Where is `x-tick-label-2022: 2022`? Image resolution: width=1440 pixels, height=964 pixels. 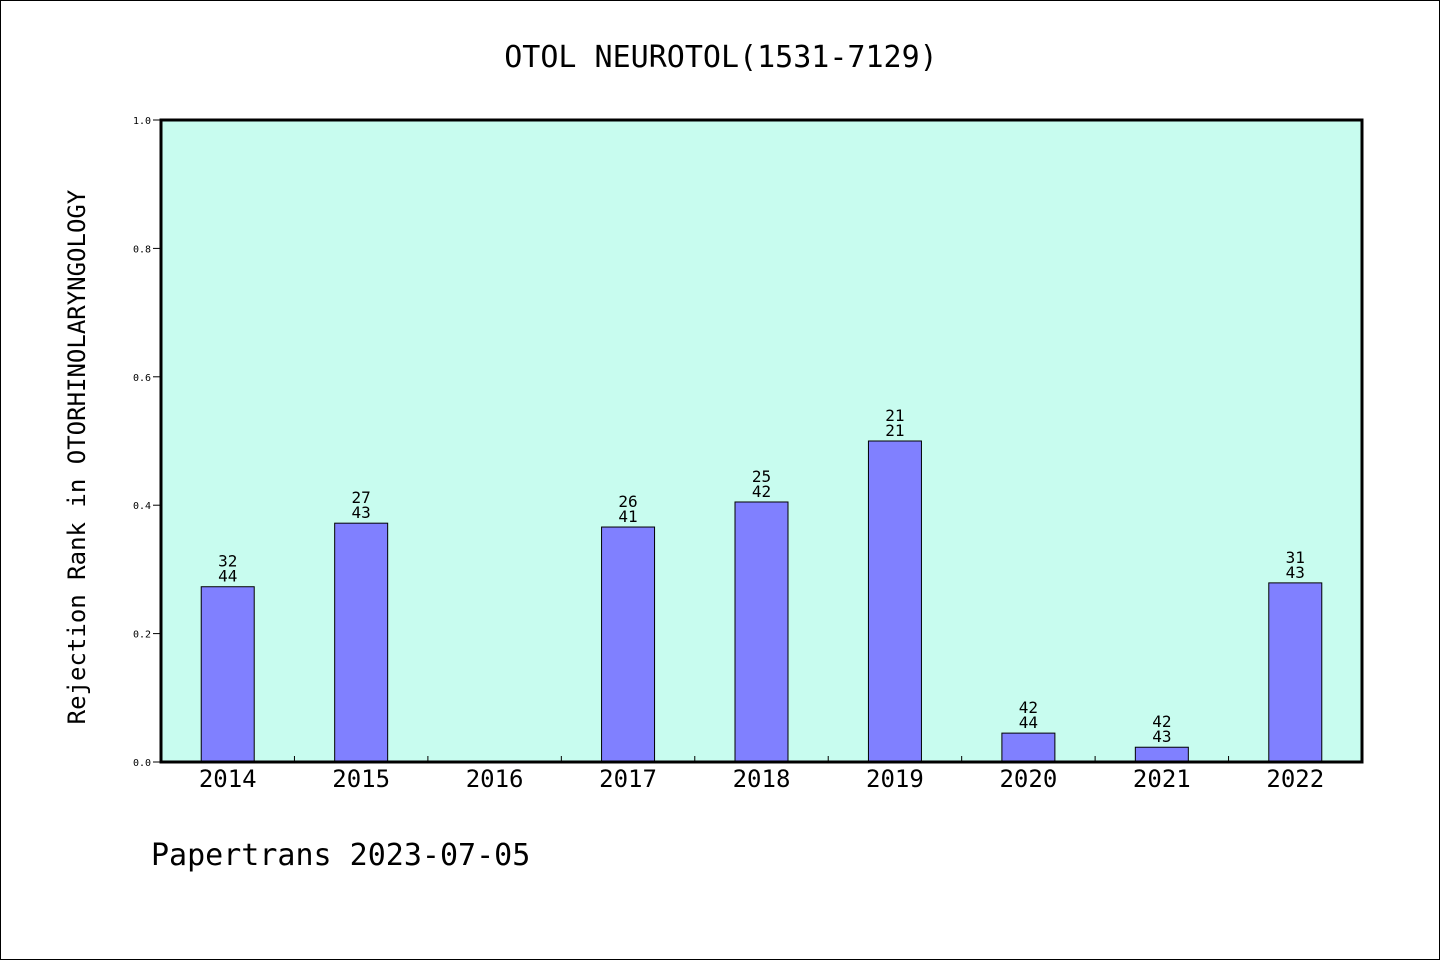 x-tick-label-2022: 2022 is located at coordinates (1295, 779).